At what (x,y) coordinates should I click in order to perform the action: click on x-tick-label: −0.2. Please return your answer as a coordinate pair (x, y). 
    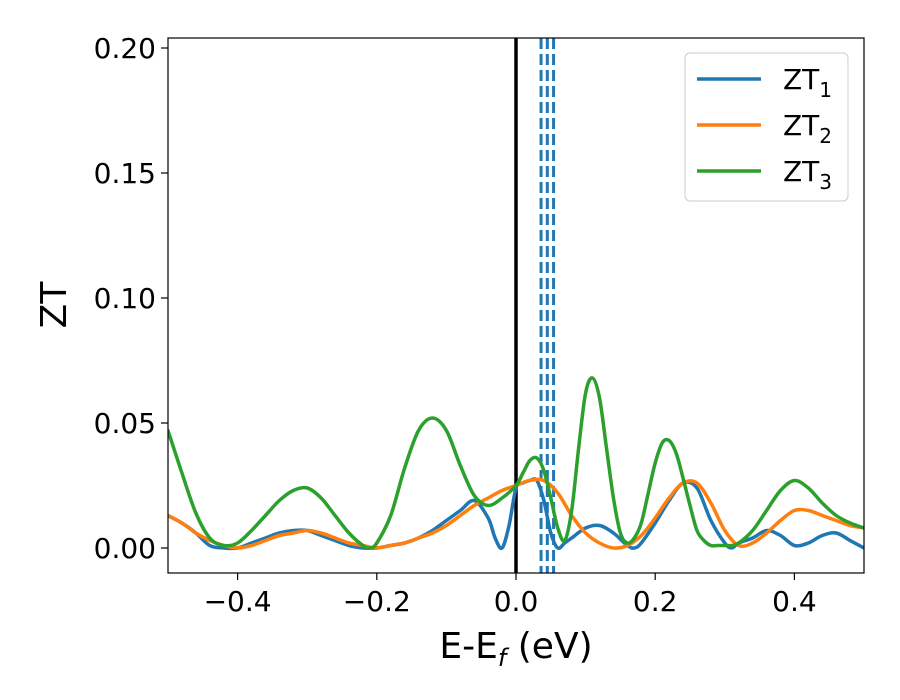
    Looking at the image, I should click on (377, 601).